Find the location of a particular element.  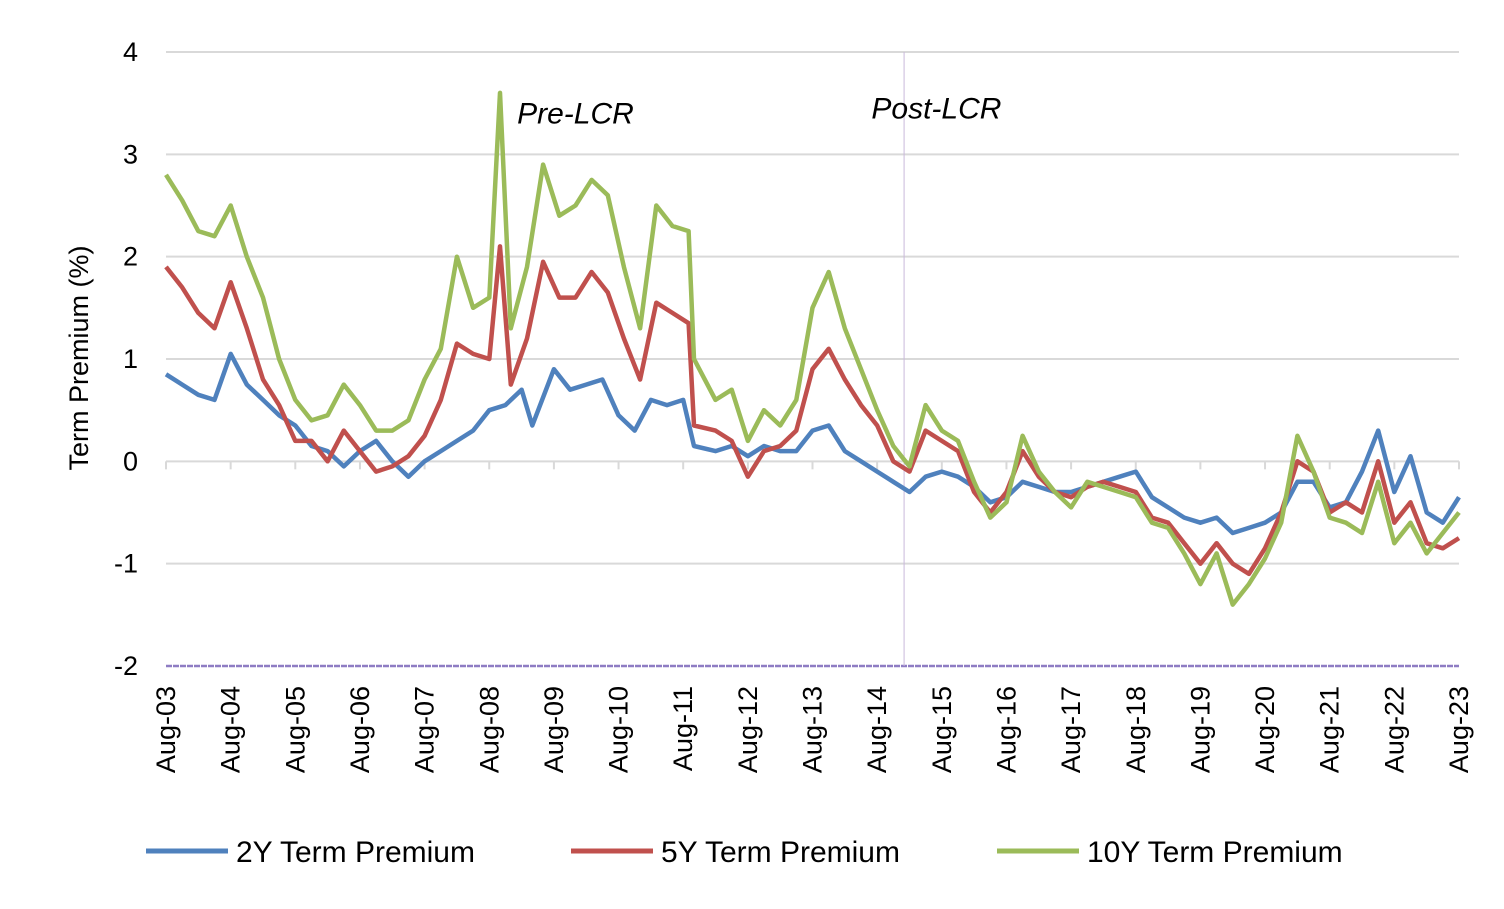

x-tick-label: Aug-20 is located at coordinates (1265, 729).